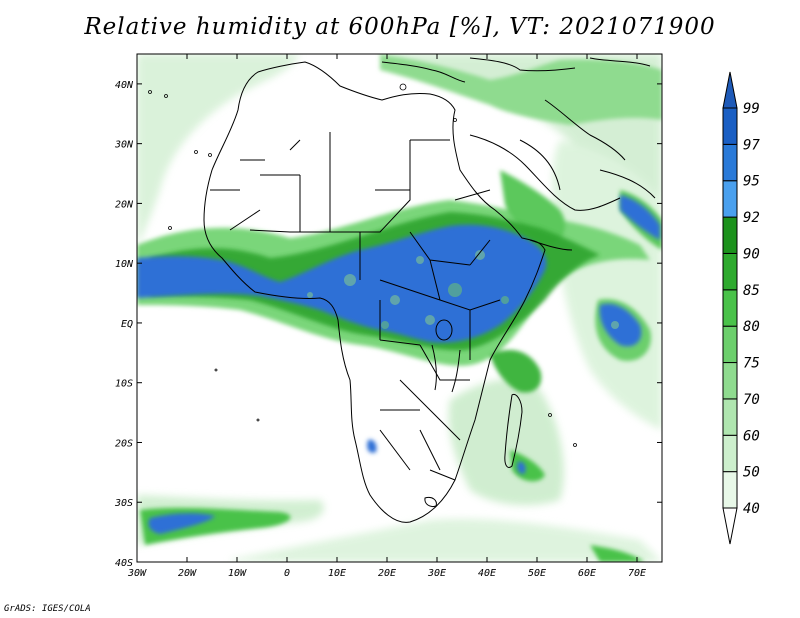 This screenshot has width=800, height=618. I want to click on colorbar-label: 80, so click(751, 327).